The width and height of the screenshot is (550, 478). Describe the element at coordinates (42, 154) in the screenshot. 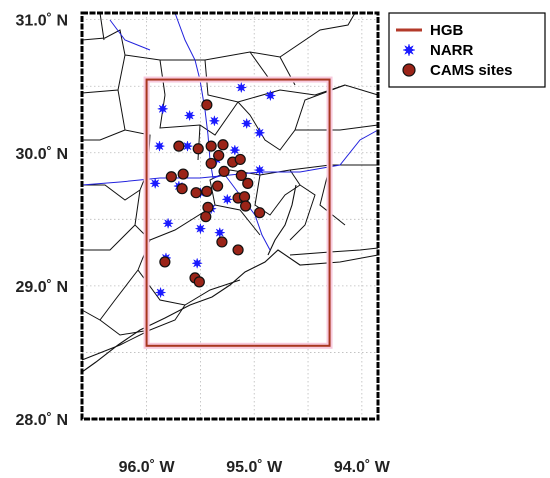

I see `latitude-tick-label: 30.0˚ N` at that location.